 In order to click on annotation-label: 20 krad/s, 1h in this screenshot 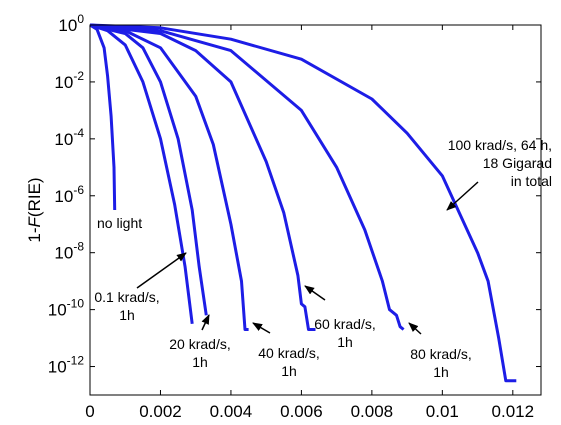, I will do `click(199, 353)`.